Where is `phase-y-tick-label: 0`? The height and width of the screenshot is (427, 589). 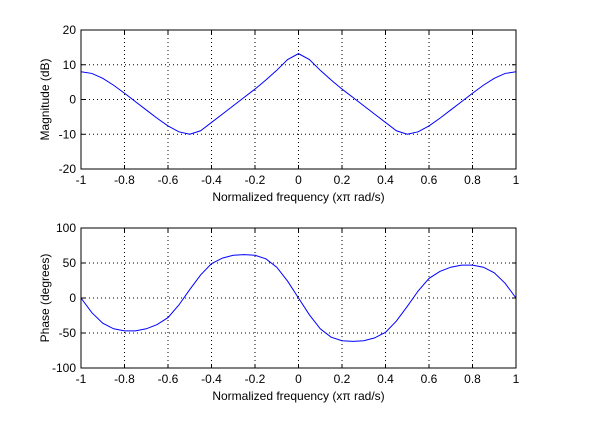
phase-y-tick-label: 0 is located at coordinates (72, 298).